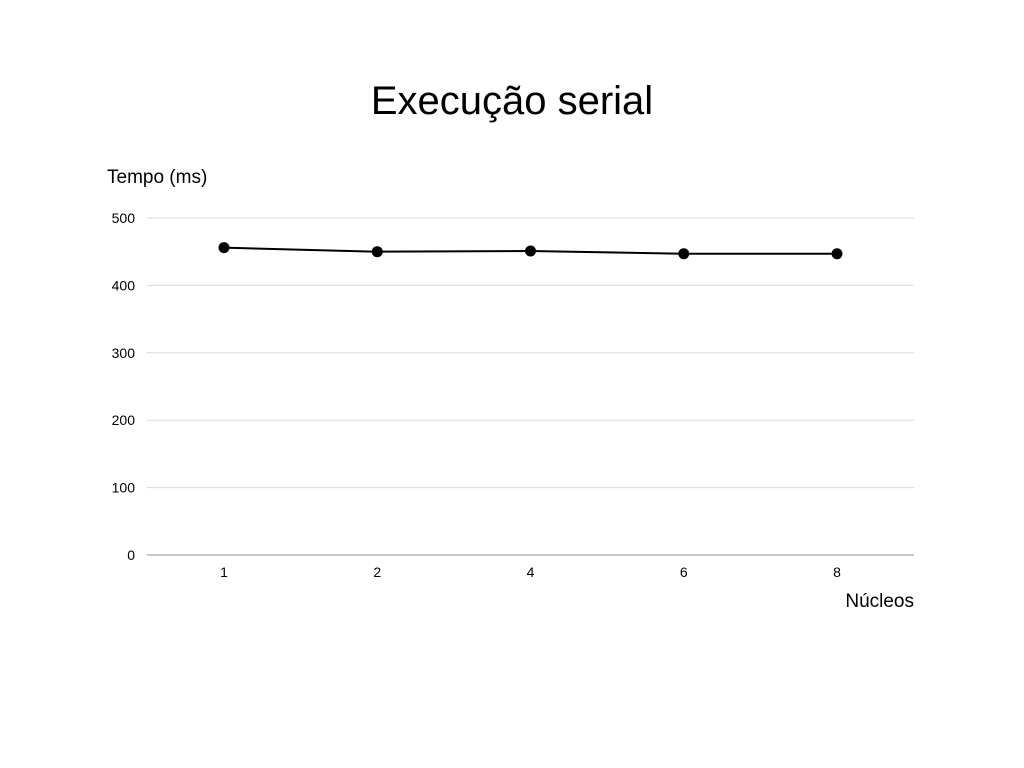 The image size is (1024, 768). I want to click on y-tick-label: 400, so click(124, 285).